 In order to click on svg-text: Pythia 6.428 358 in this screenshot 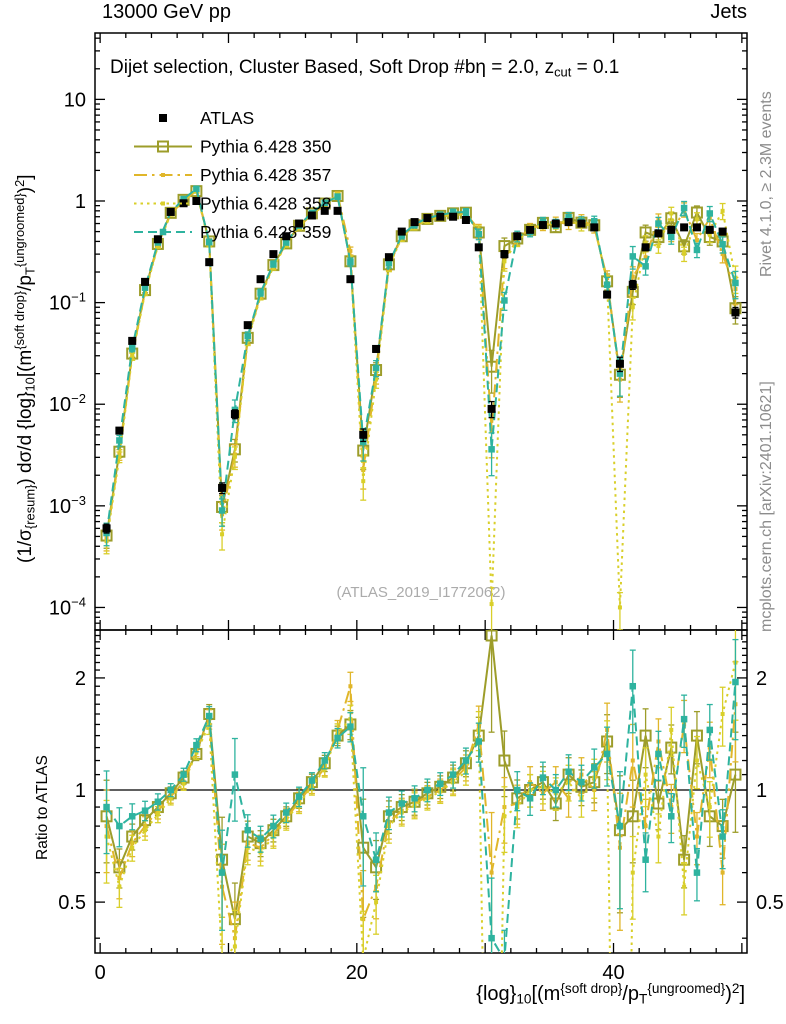, I will do `click(265, 204)`.